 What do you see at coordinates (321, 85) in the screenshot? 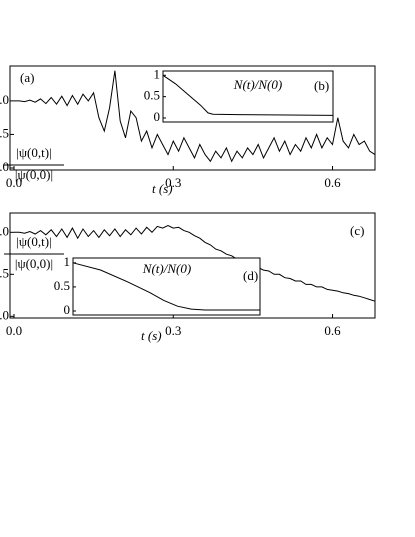
I see `inset-panel-label: (b)` at bounding box center [321, 85].